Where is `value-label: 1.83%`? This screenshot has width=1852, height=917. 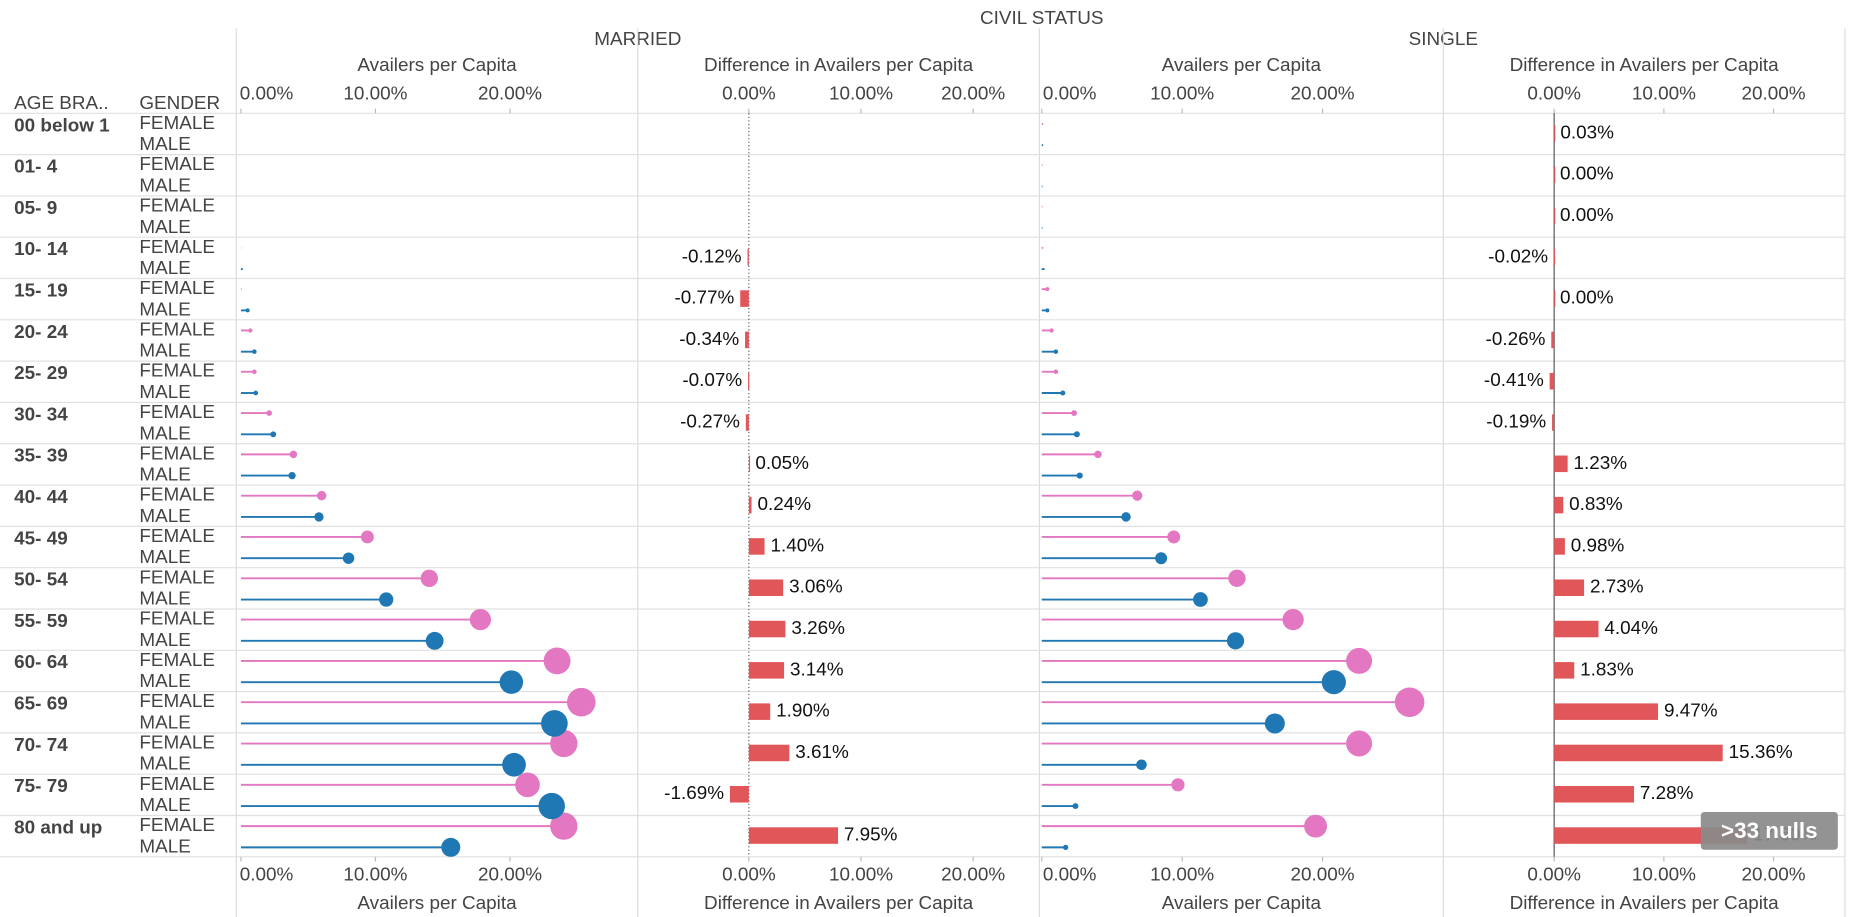 value-label: 1.83% is located at coordinates (1607, 669).